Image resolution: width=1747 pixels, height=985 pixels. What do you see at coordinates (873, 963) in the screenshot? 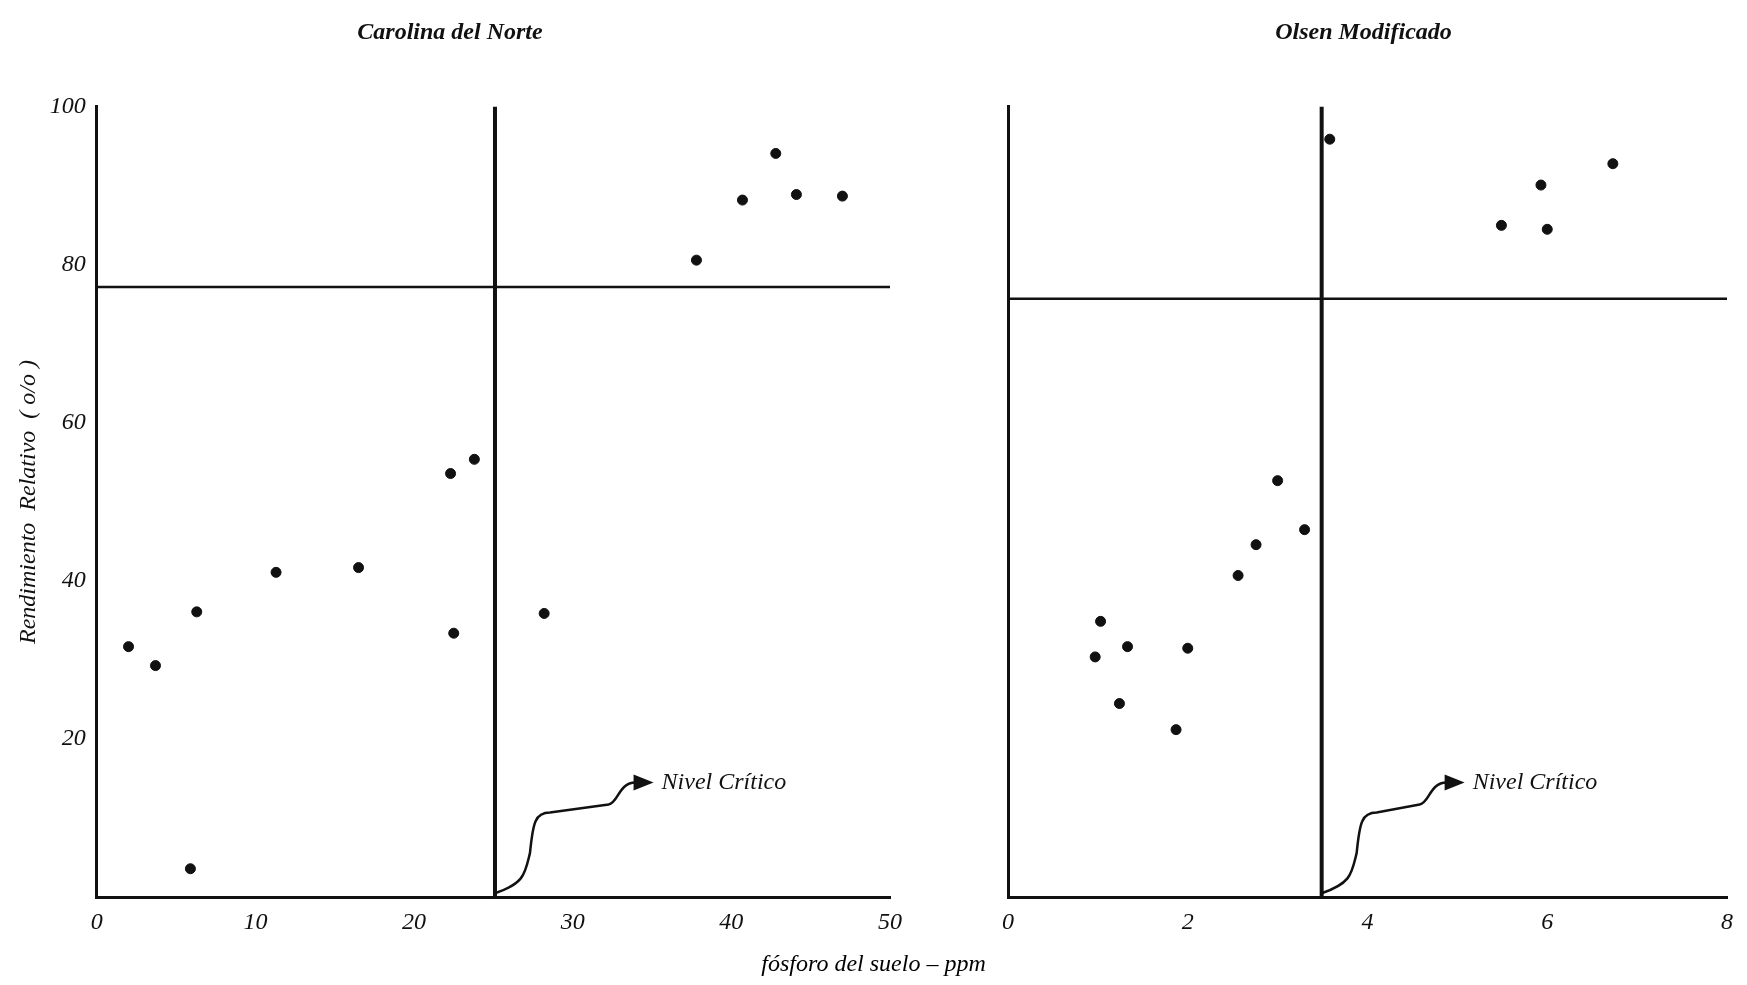
I see `x-axis-title: fósforo del suelo – ppm` at bounding box center [873, 963].